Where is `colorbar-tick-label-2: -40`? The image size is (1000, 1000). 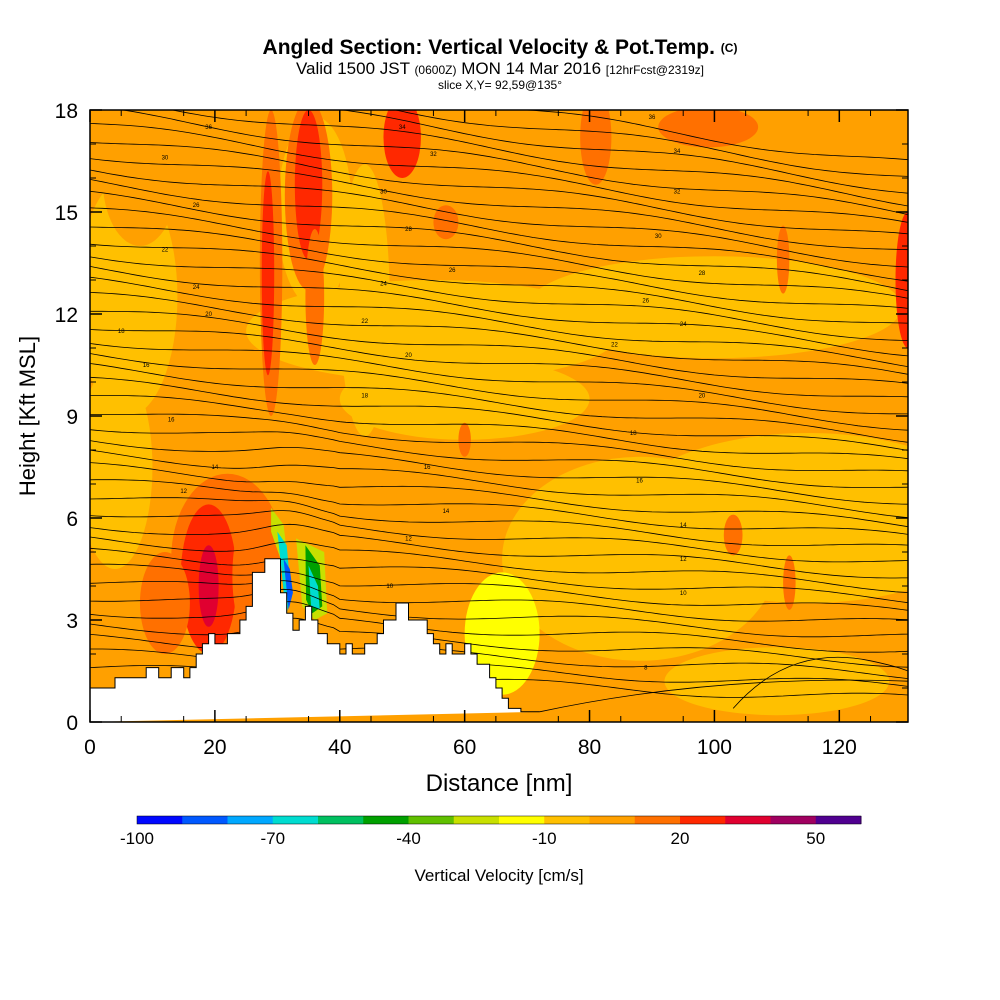 colorbar-tick-label-2: -40 is located at coordinates (408, 838).